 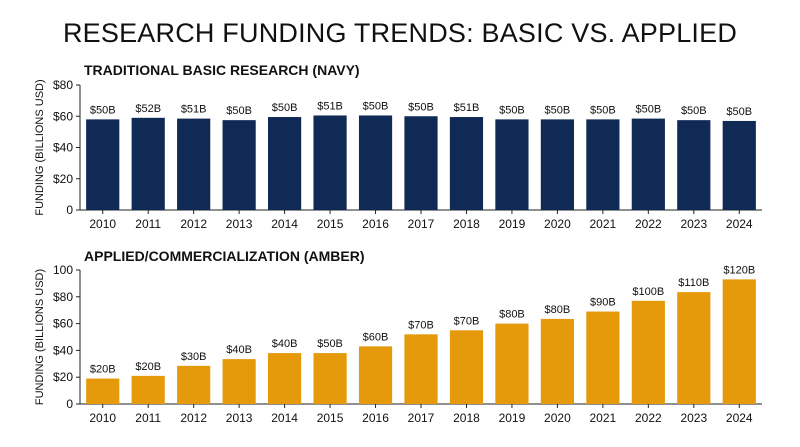 What do you see at coordinates (466, 418) in the screenshot?
I see `applied-x-tick-label-2018: 2018` at bounding box center [466, 418].